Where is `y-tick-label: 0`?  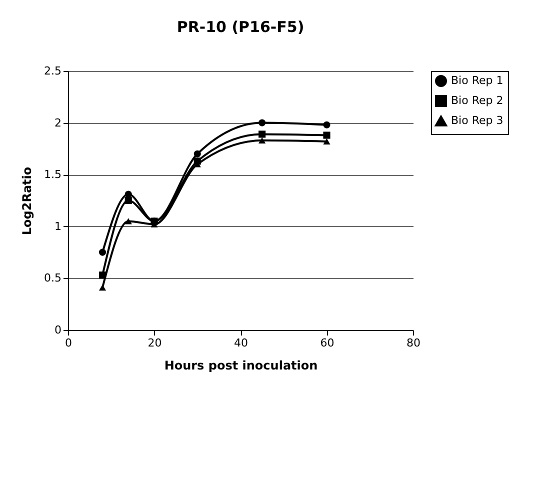
y-tick-label: 0 is located at coordinates (58, 330).